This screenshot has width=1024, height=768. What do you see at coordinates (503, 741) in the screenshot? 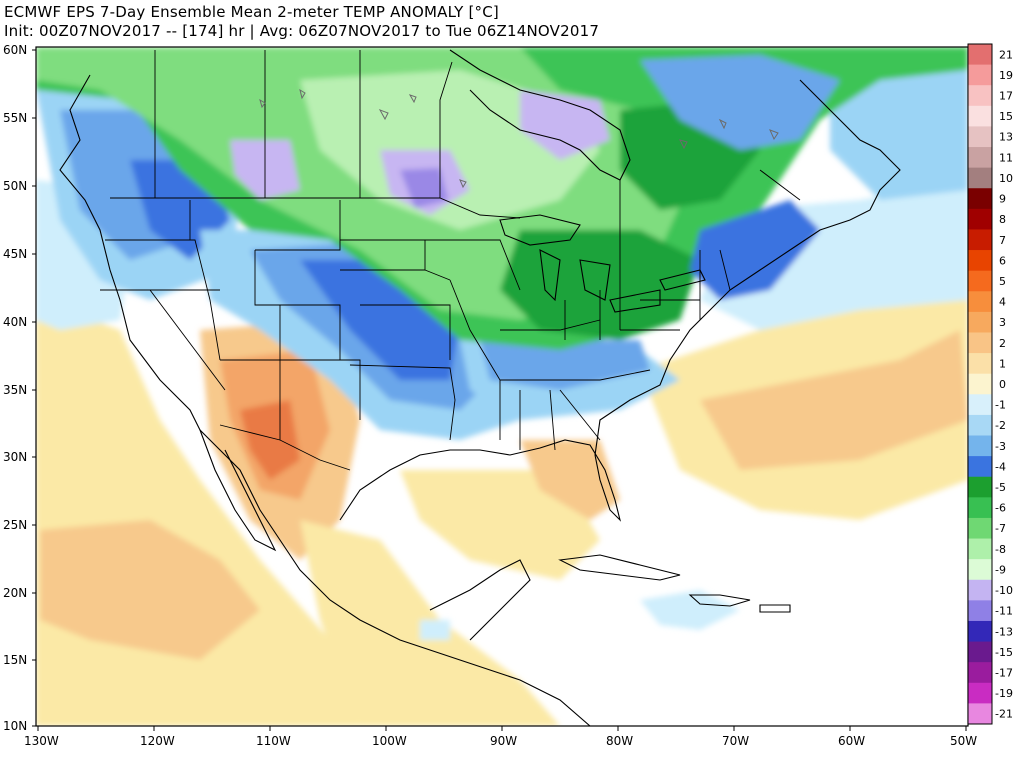
I see `lon-label: 90W` at bounding box center [503, 741].